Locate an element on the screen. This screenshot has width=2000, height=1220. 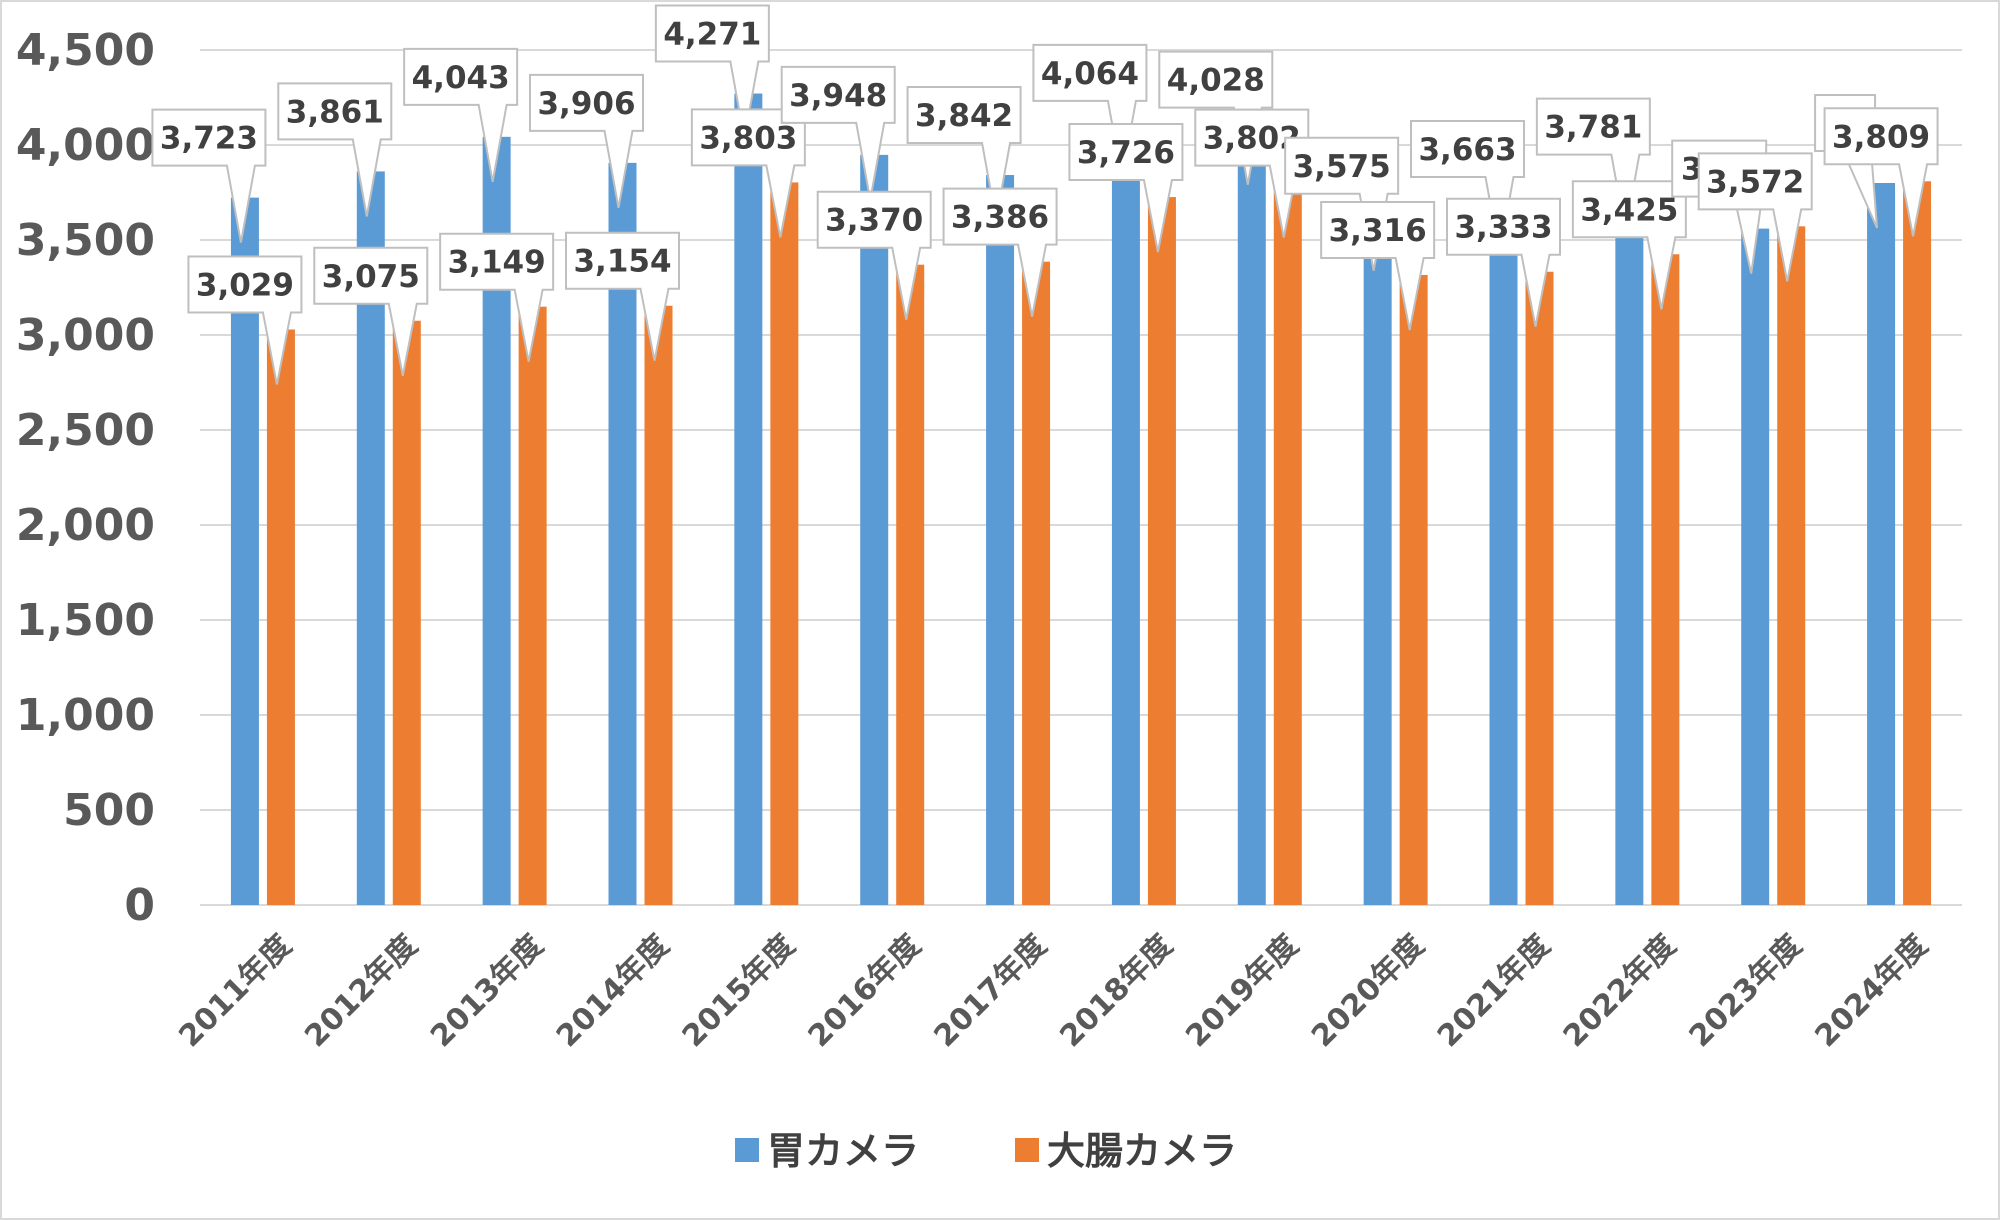
y-tick-label: 1,000 is located at coordinates (85, 715).